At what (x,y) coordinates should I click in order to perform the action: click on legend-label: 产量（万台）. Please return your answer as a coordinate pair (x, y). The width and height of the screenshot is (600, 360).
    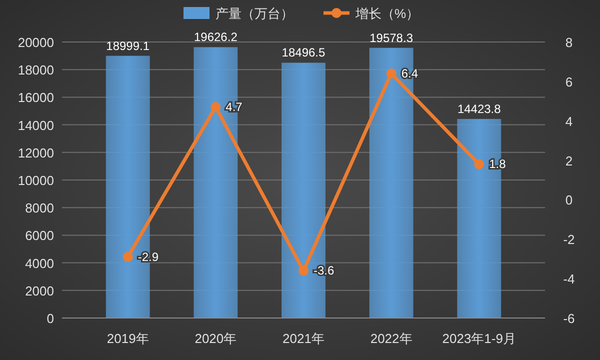
    Looking at the image, I should click on (255, 13).